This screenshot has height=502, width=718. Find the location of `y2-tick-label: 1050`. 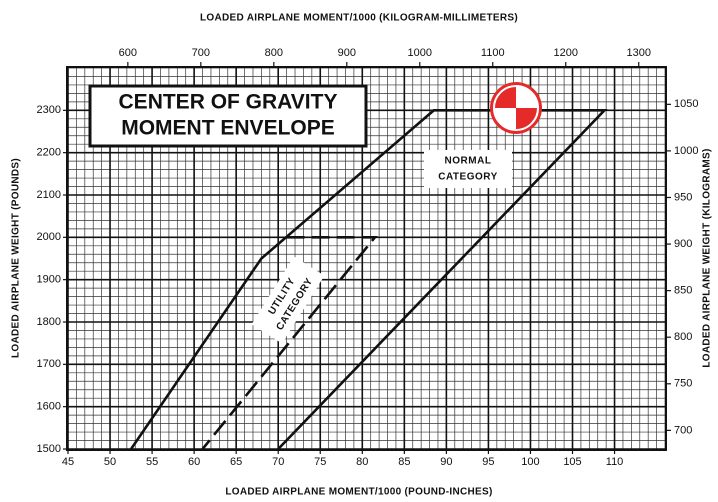

y2-tick-label: 1050 is located at coordinates (686, 104).